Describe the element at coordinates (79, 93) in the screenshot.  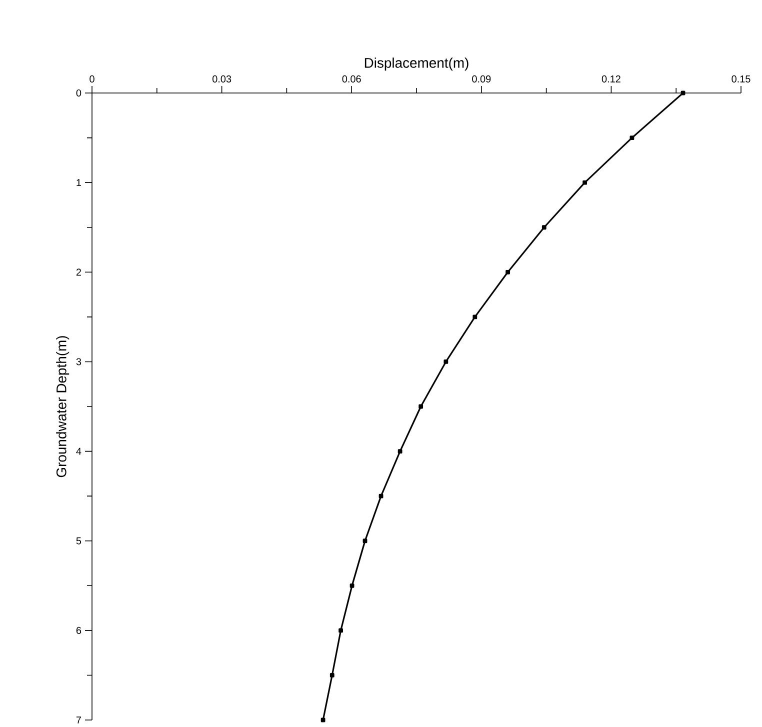
I see `y-tick-label: 0` at that location.